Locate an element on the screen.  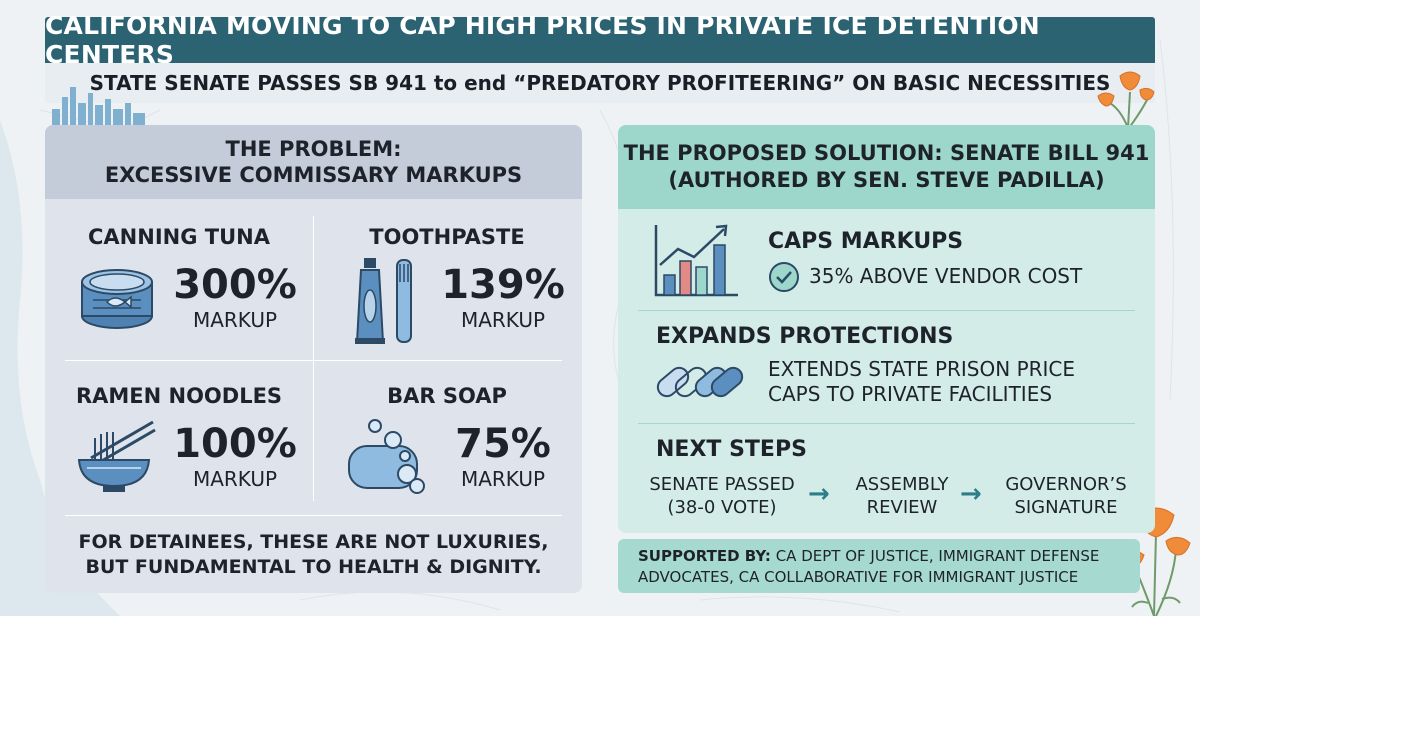
step-line2: (38-0 VOTE) is located at coordinates (722, 507).